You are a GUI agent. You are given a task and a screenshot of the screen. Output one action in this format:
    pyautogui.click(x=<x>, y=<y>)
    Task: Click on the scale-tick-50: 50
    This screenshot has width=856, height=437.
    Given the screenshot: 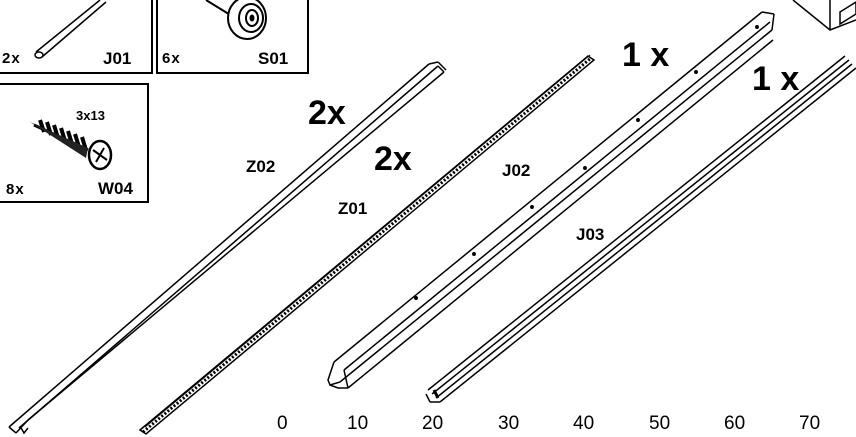 What is the action you would take?
    pyautogui.click(x=660, y=423)
    